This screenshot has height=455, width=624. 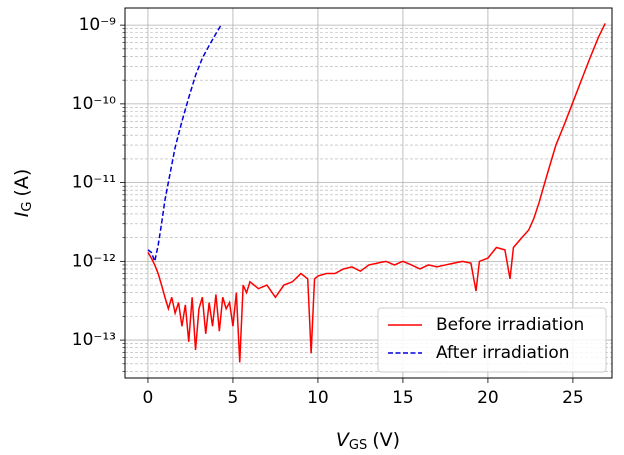 What do you see at coordinates (358, 445) in the screenshot?
I see `axis-subscript: GS` at bounding box center [358, 445].